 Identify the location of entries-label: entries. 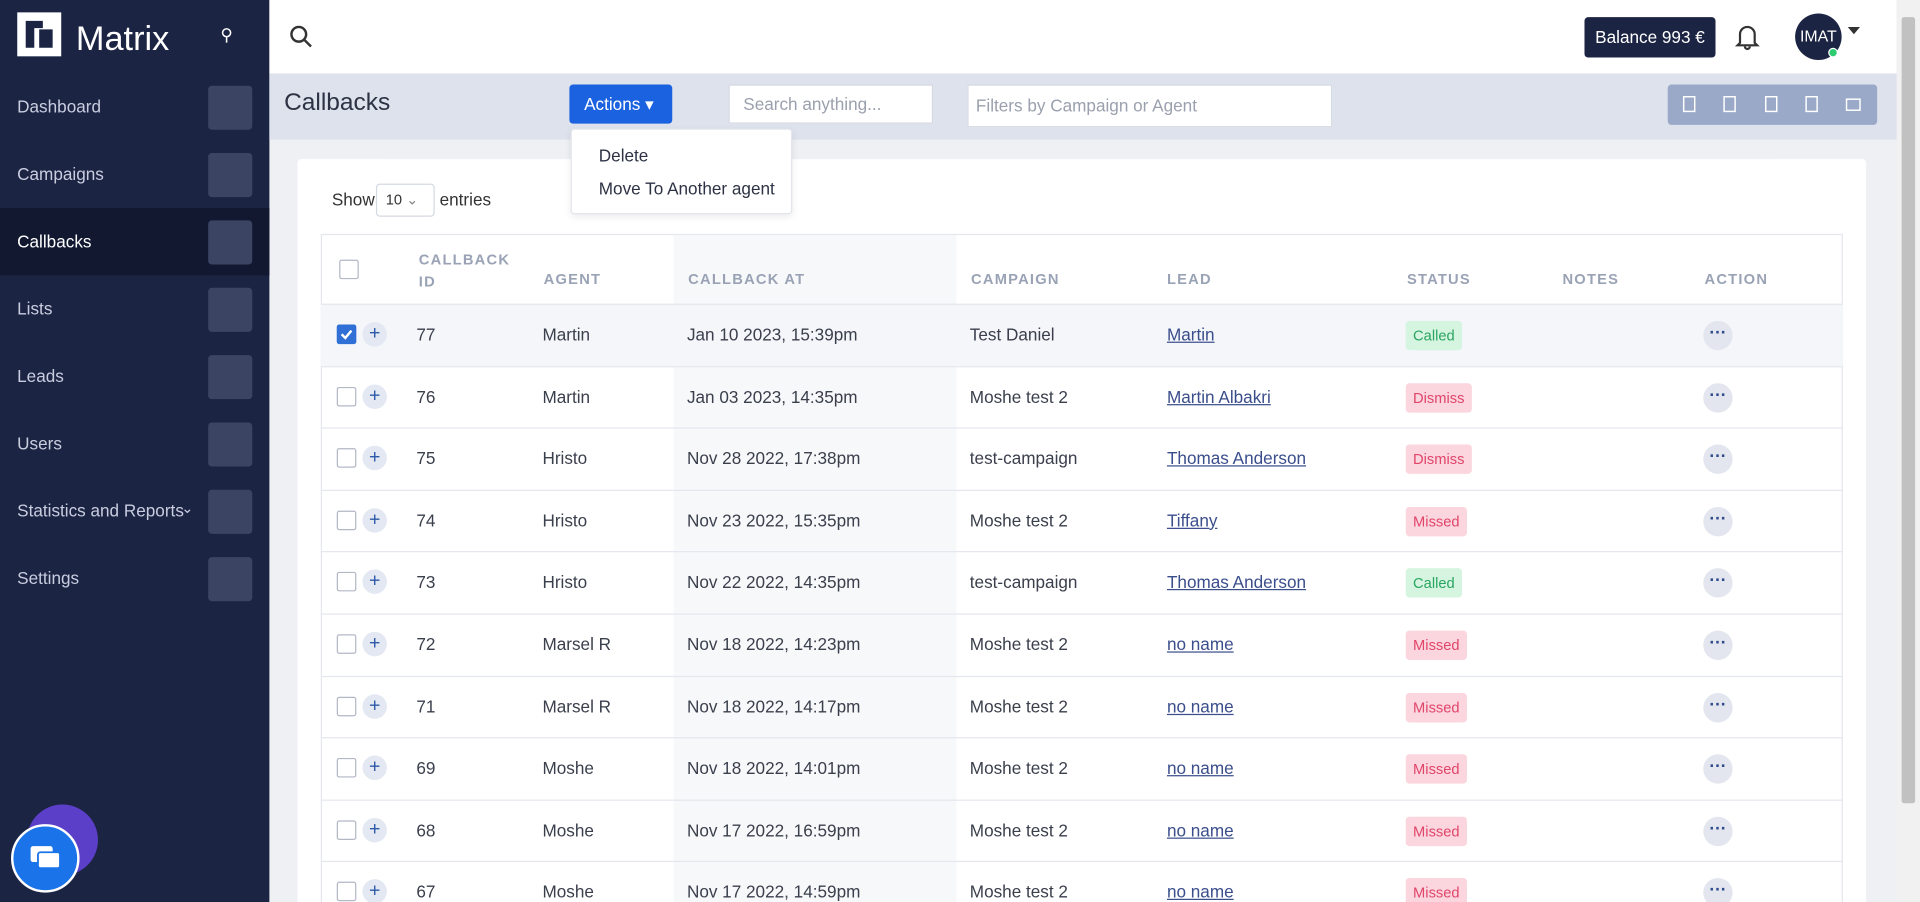
(465, 199).